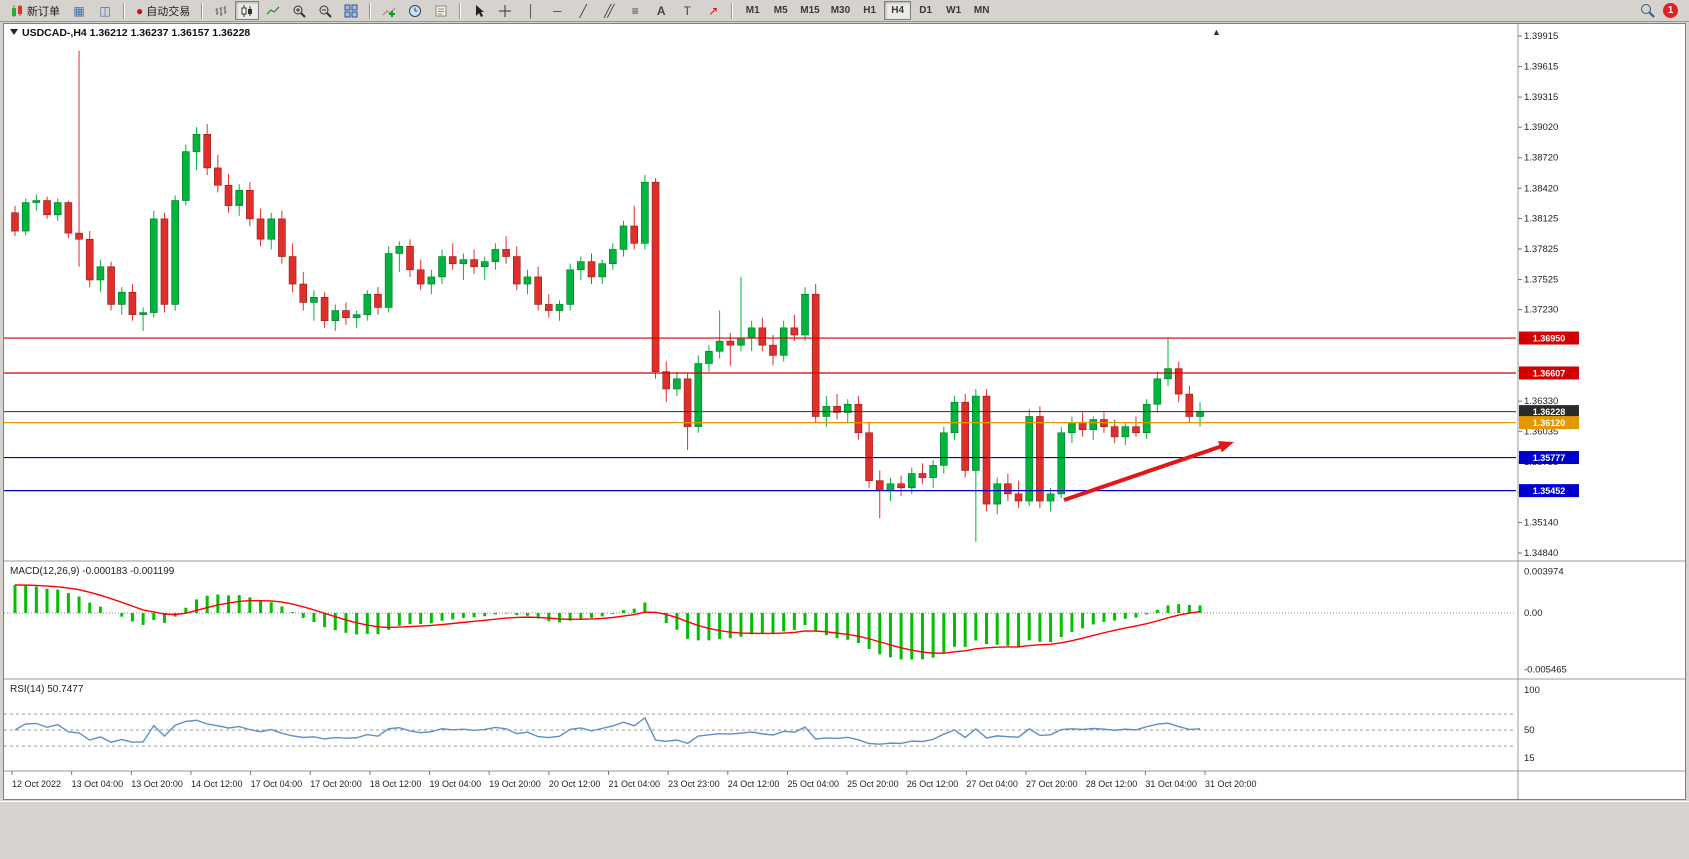 Image resolution: width=1689 pixels, height=859 pixels. Describe the element at coordinates (583, 10) in the screenshot. I see `trendline-tool-button: ╱` at that location.